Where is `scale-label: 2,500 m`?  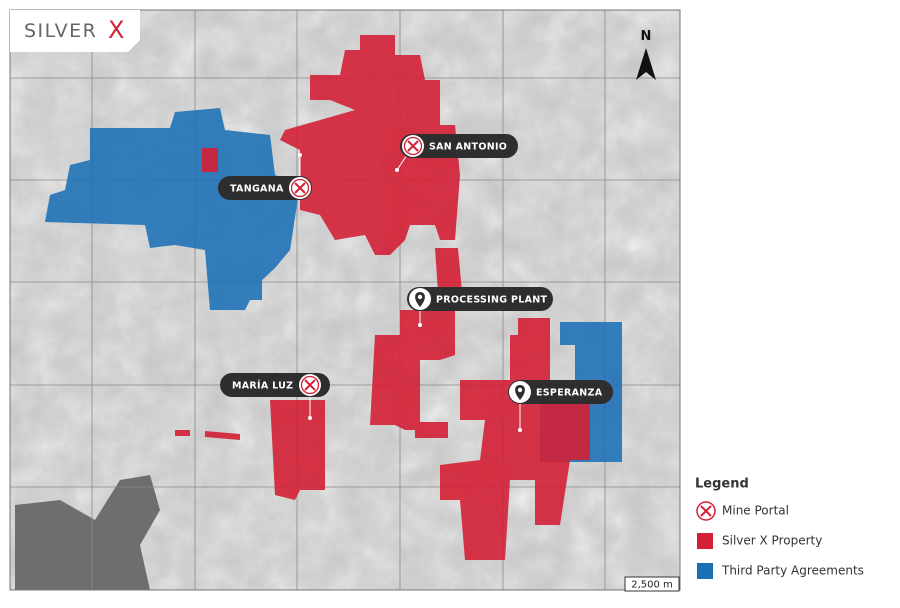
scale-label: 2,500 m is located at coordinates (652, 585).